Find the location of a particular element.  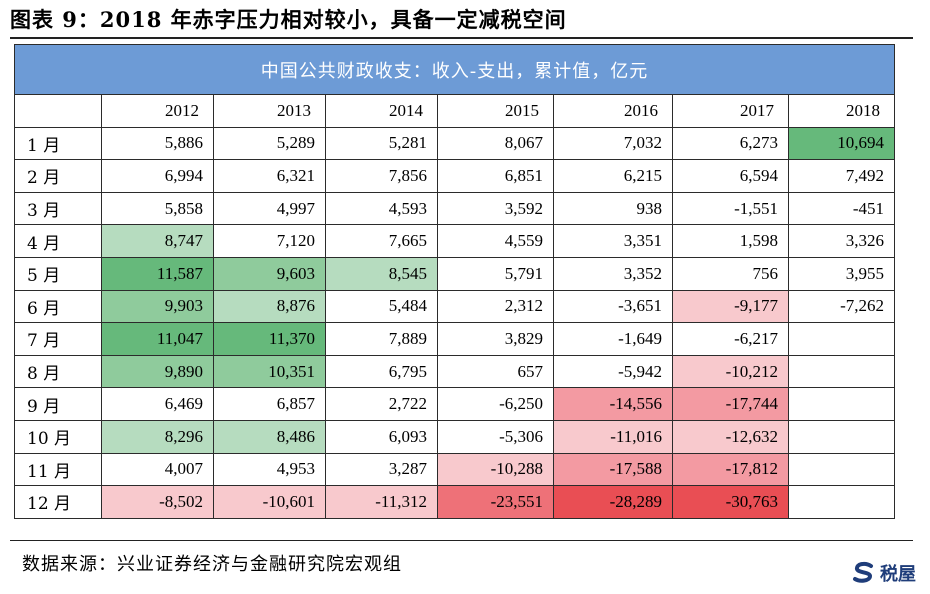

value-cell: 5,281 is located at coordinates (381, 143).